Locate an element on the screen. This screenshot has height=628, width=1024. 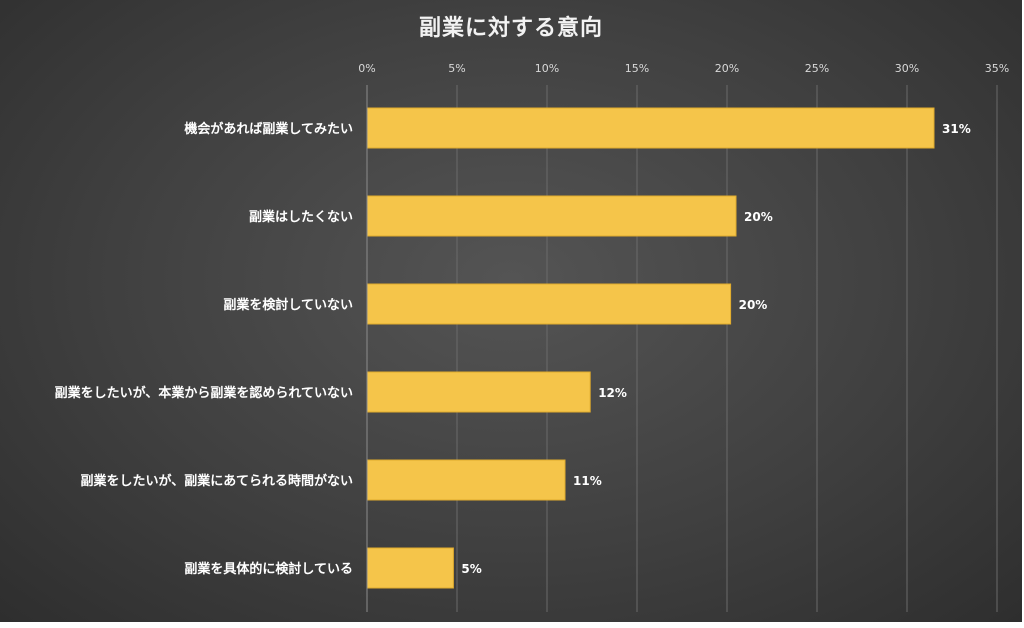
category-label: 機会があれば副業してみたい is located at coordinates (268, 129).